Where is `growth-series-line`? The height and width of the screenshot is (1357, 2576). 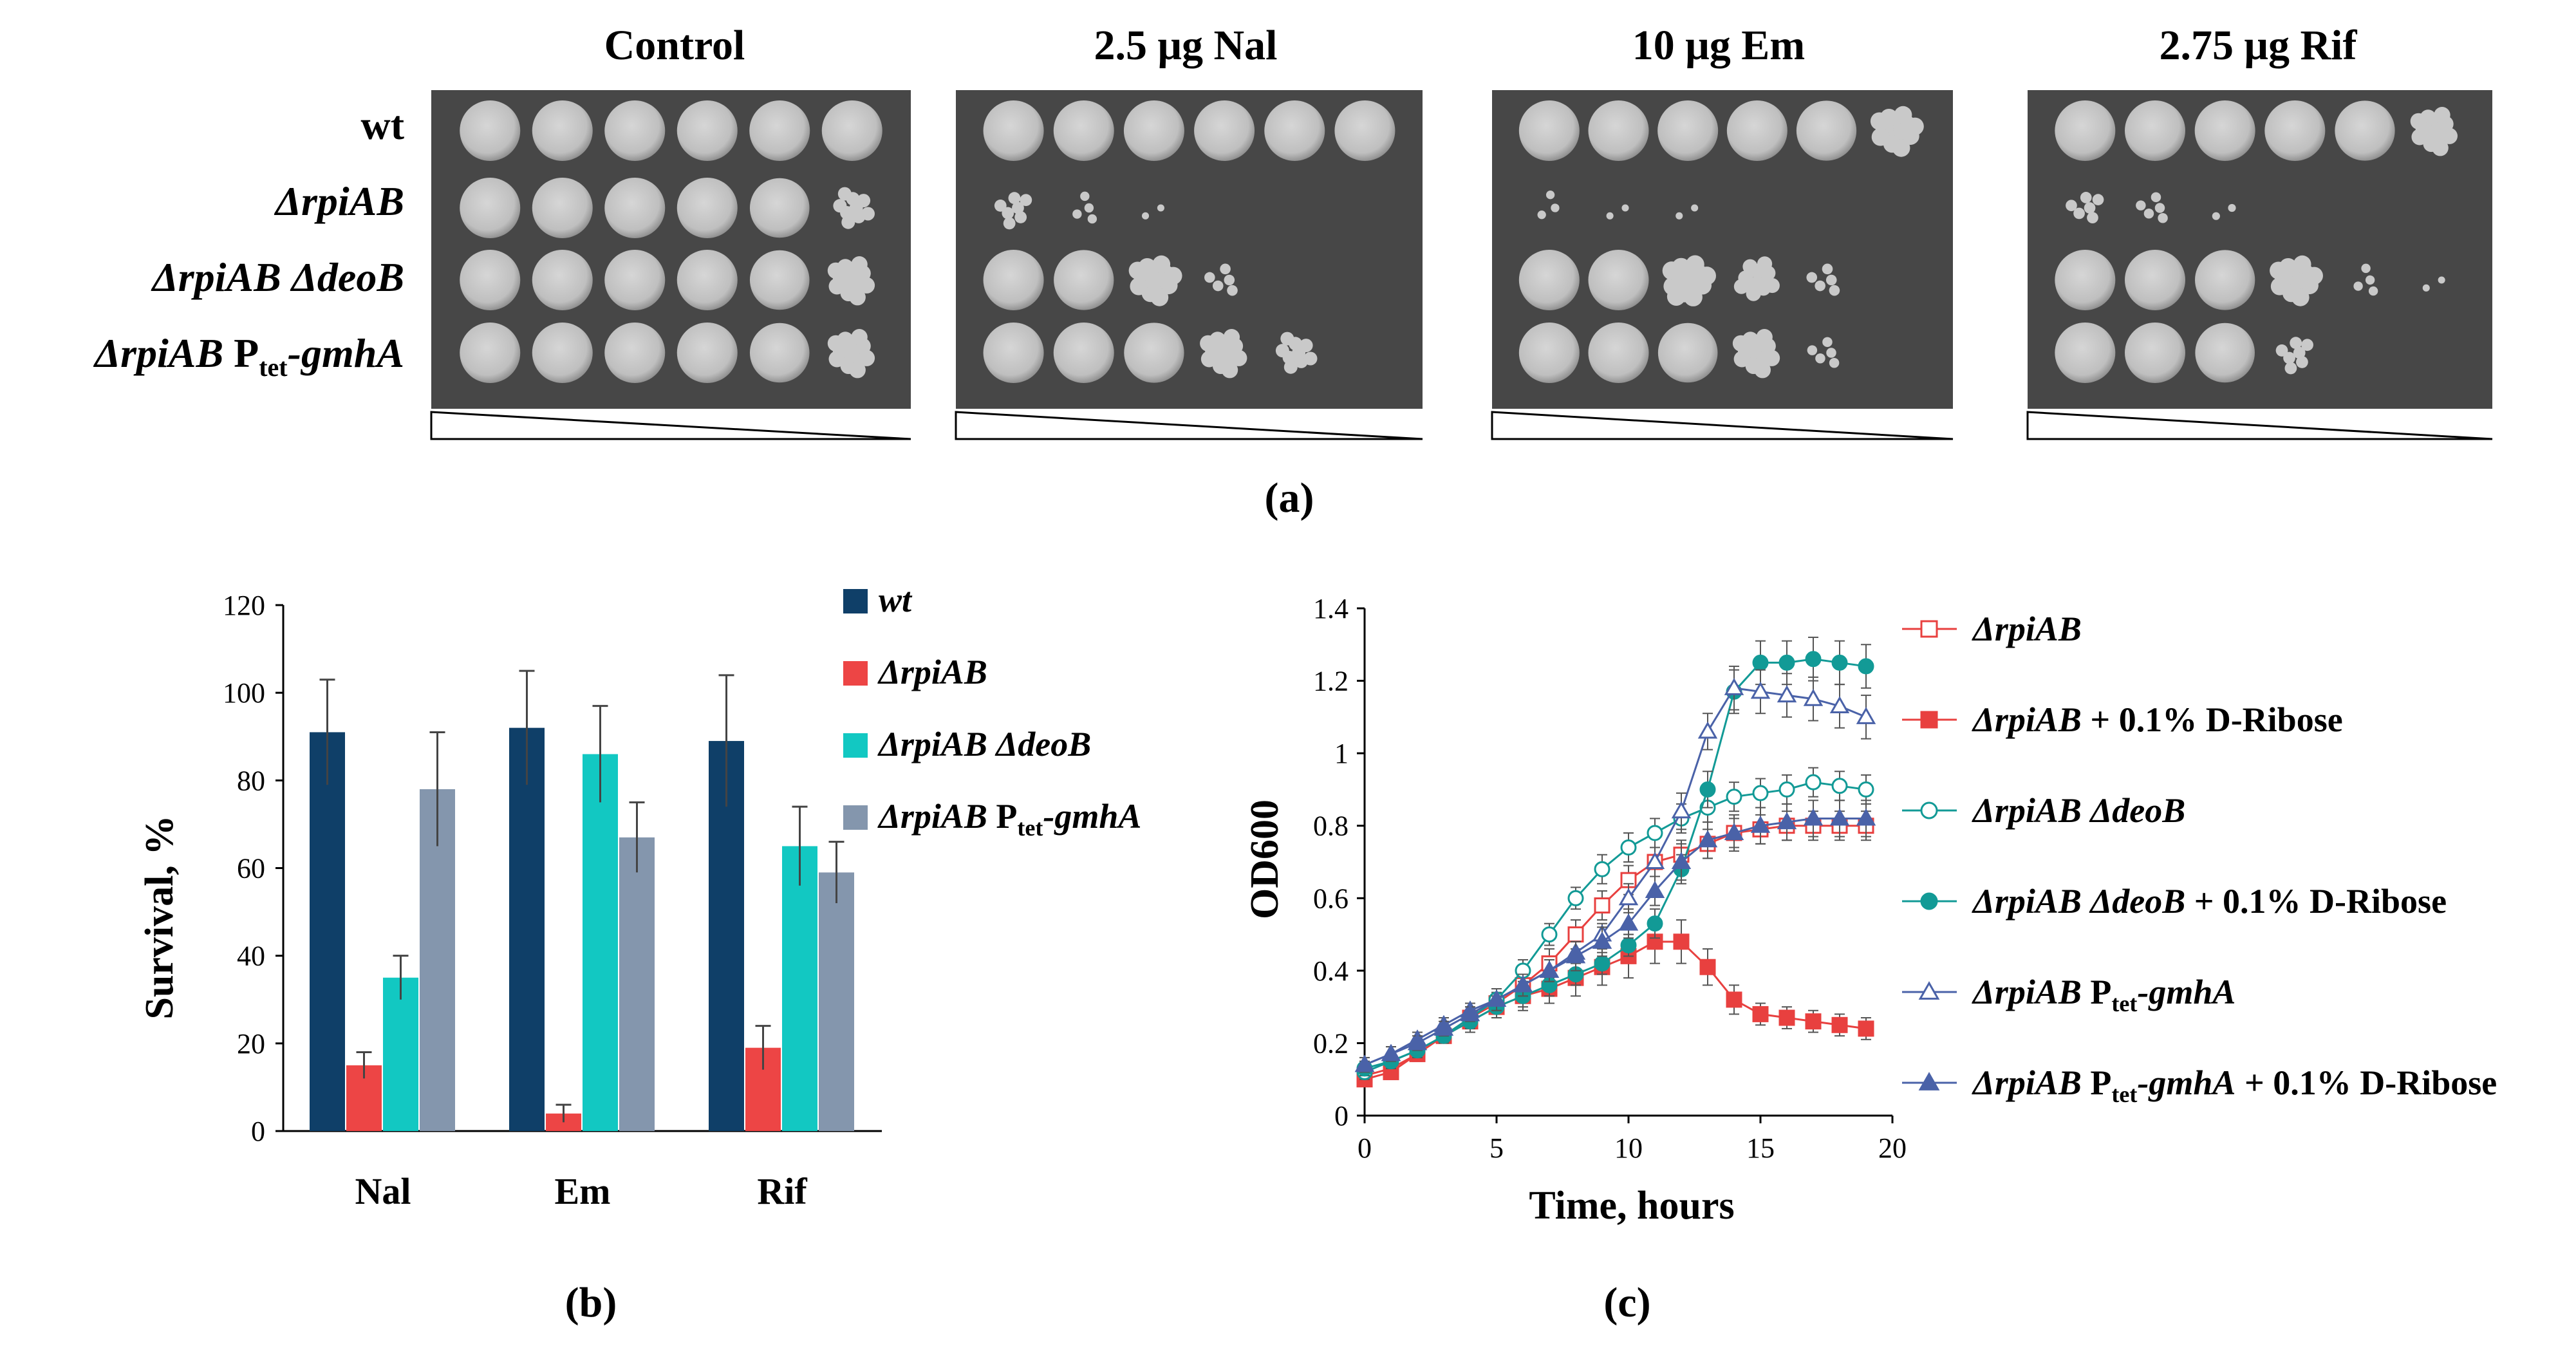 growth-series-line is located at coordinates (1616, 877).